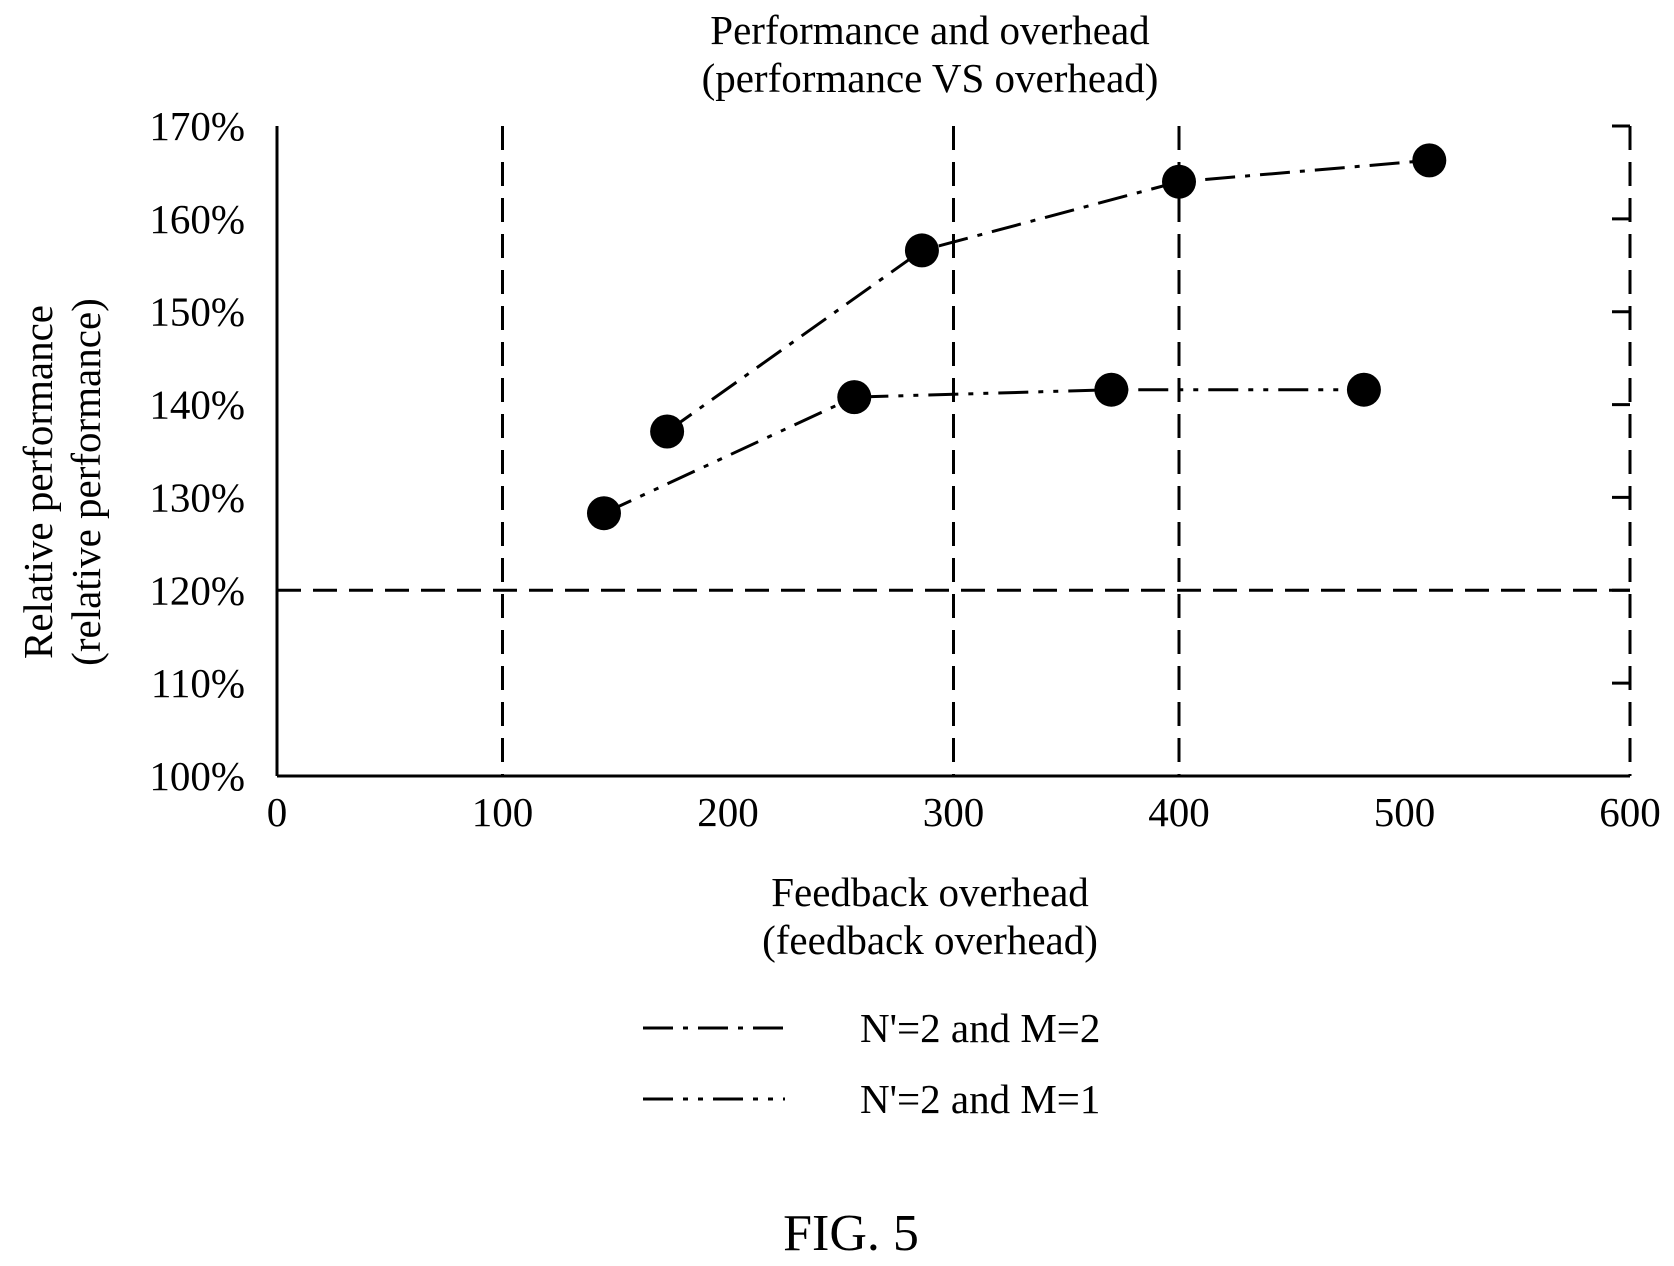 The height and width of the screenshot is (1266, 1674). What do you see at coordinates (1621, 404) in the screenshot?
I see `right-axis-ticks` at bounding box center [1621, 404].